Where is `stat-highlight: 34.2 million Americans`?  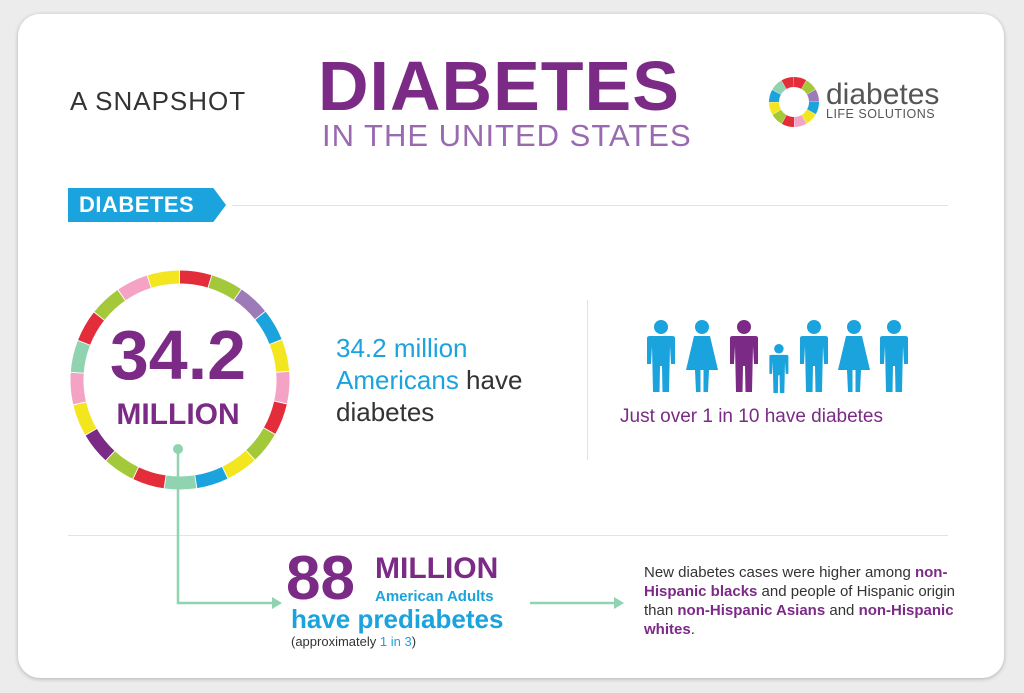 stat-highlight: 34.2 million Americans is located at coordinates (402, 364).